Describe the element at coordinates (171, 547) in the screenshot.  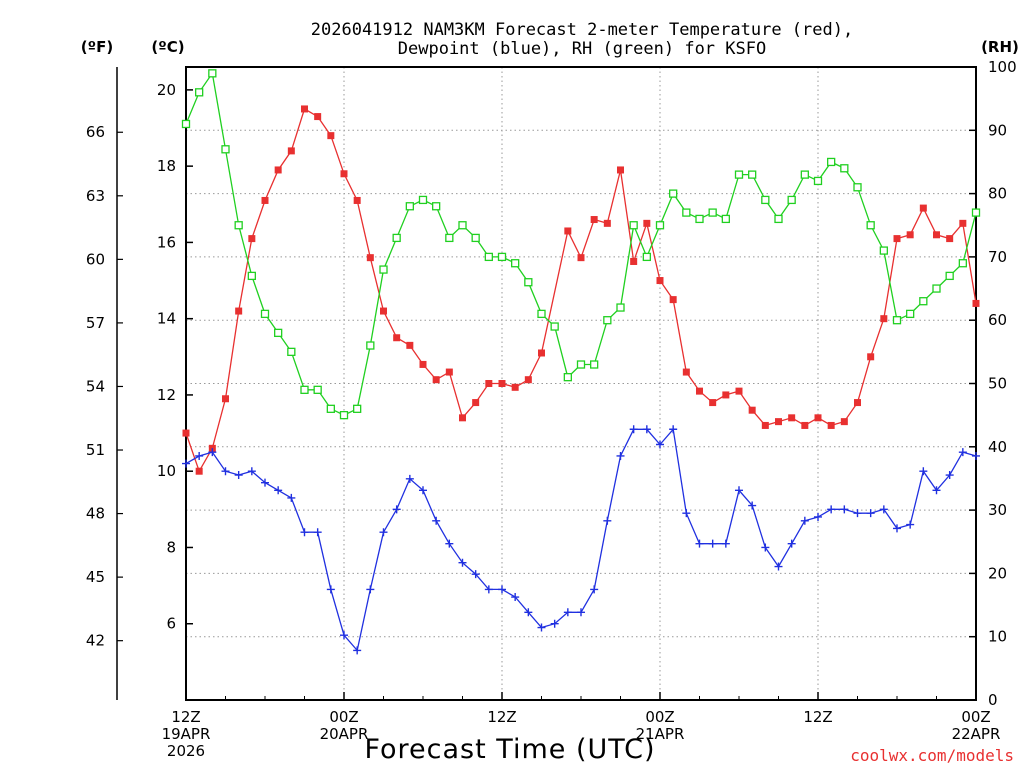
I see `celsius-tick-label: 8` at that location.